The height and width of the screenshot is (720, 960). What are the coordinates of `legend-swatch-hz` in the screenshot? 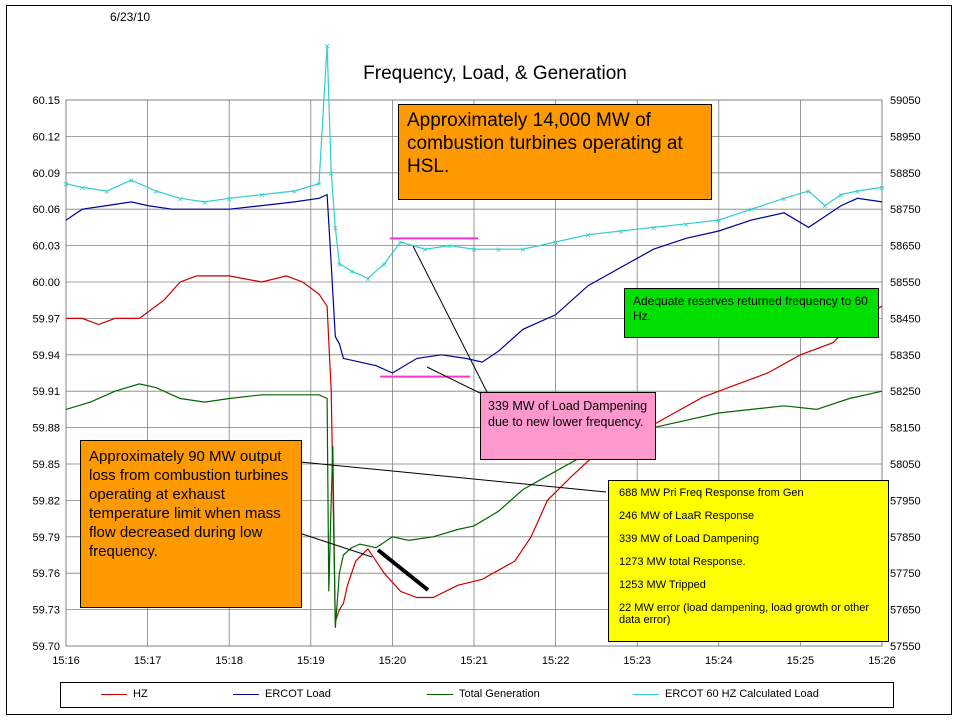 It's located at (114, 694).